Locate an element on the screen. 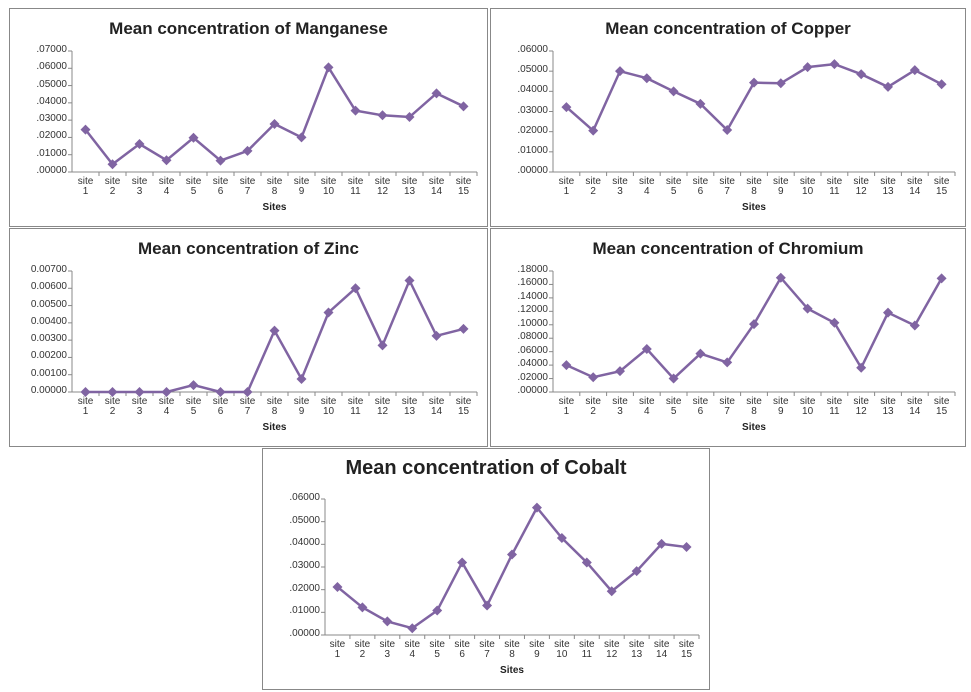  x-tick-label: site 10 is located at coordinates (807, 406).